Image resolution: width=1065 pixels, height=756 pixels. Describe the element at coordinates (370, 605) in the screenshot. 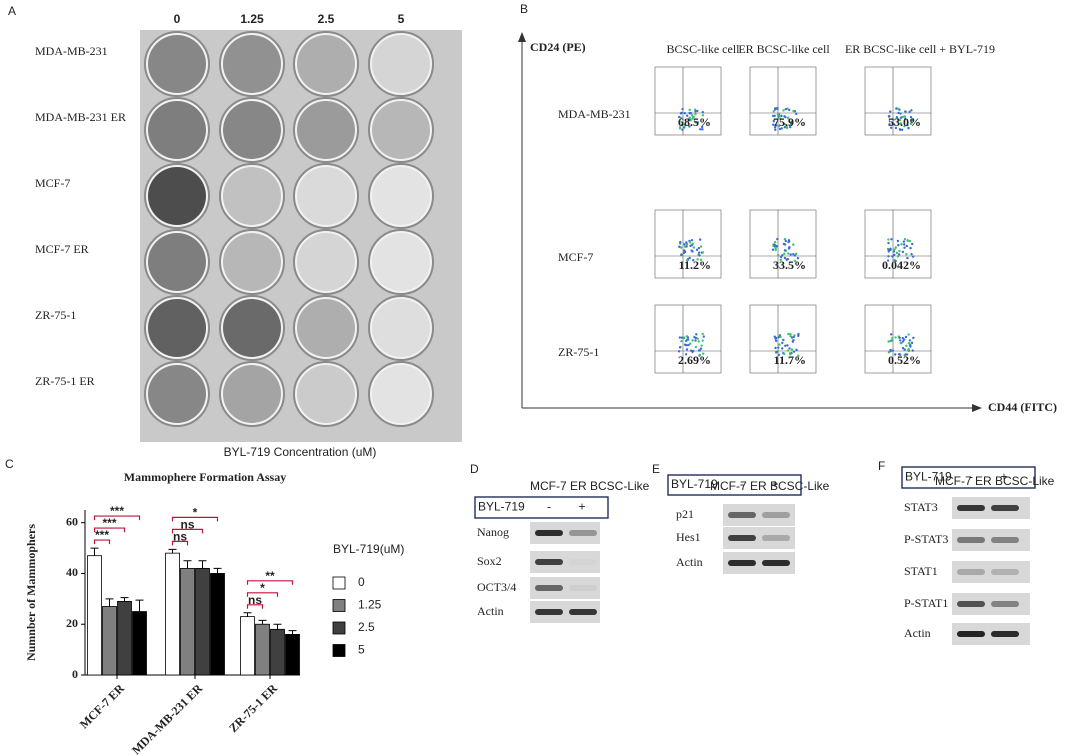

I see `legend-label: 1.25` at that location.